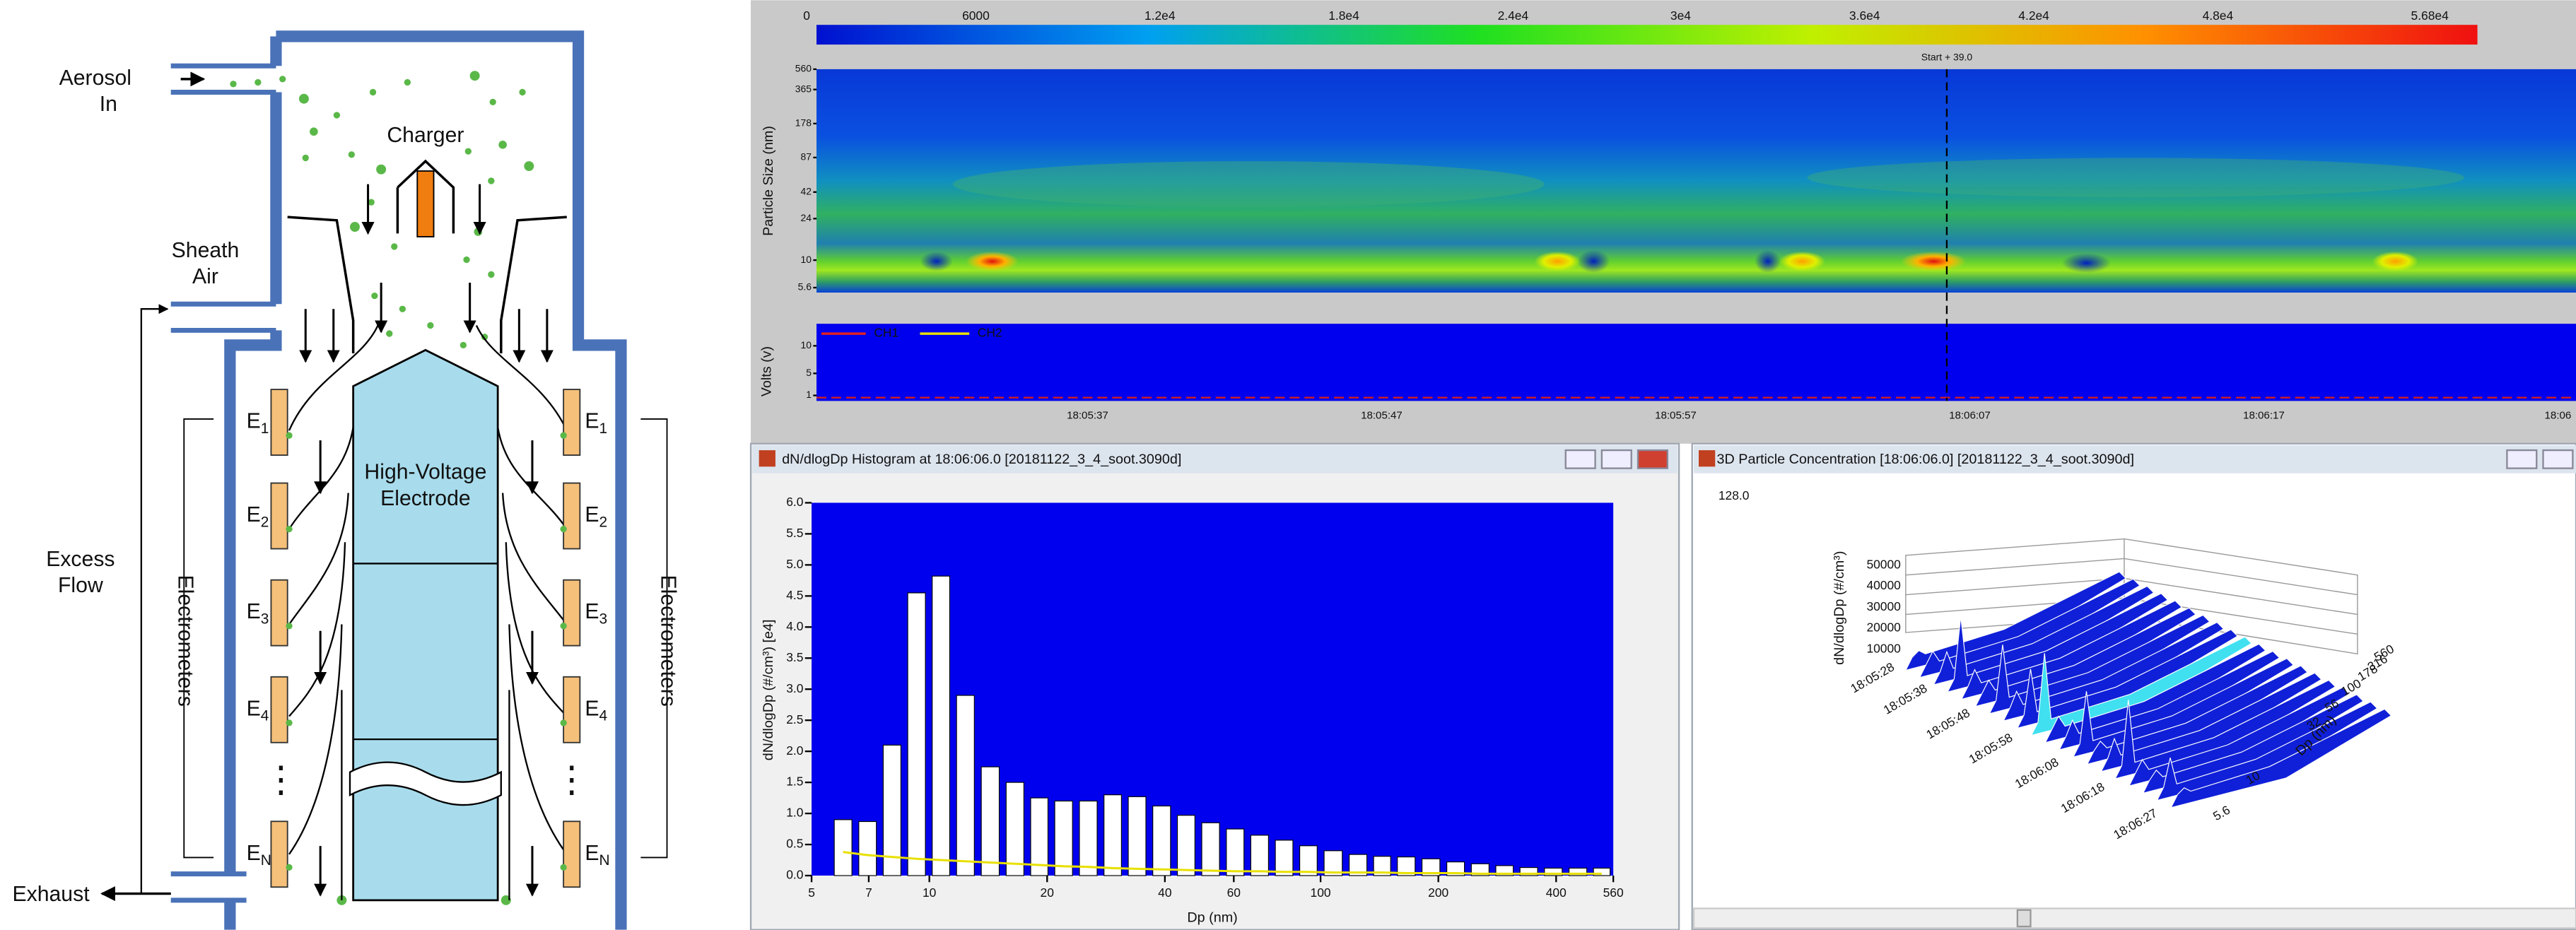 The height and width of the screenshot is (930, 2576). I want to click on colorbar-label: 2.4e4, so click(1514, 15).